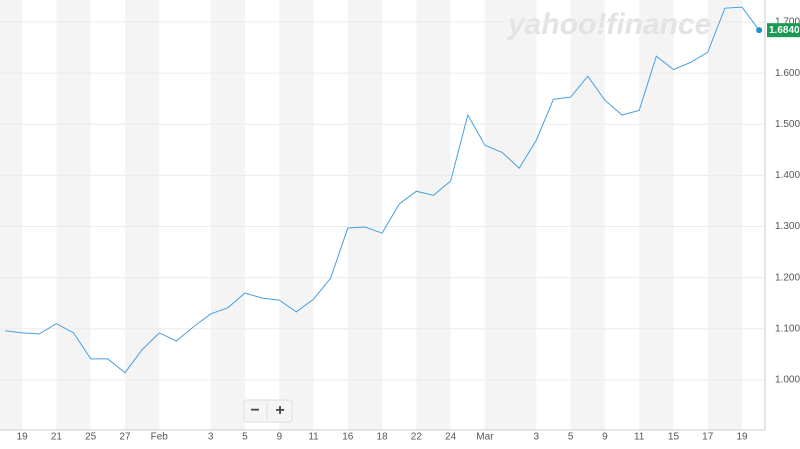  What do you see at coordinates (787, 380) in the screenshot?
I see `y-tick-label: 1.0000` at bounding box center [787, 380].